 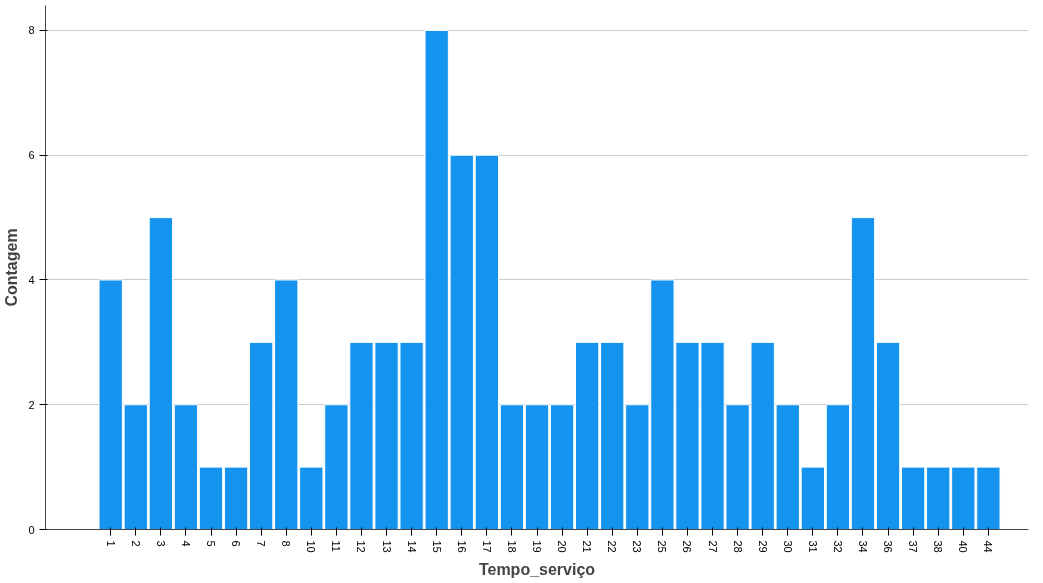 What do you see at coordinates (411, 546) in the screenshot?
I see `x-tick-label: 14` at bounding box center [411, 546].